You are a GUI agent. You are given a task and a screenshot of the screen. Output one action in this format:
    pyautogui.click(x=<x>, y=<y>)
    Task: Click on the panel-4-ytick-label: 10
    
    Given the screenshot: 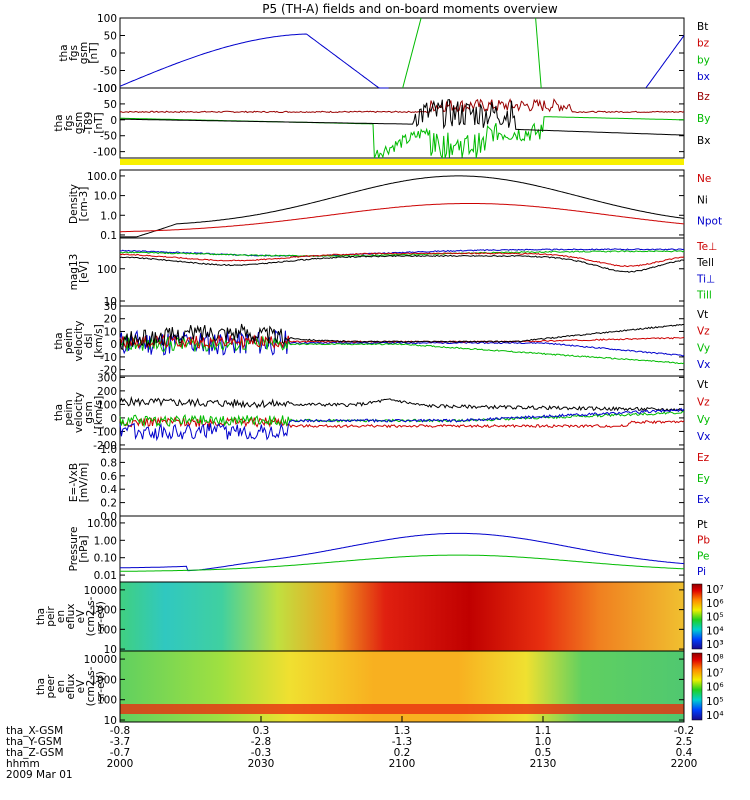 What is the action you would take?
    pyautogui.click(x=110, y=302)
    